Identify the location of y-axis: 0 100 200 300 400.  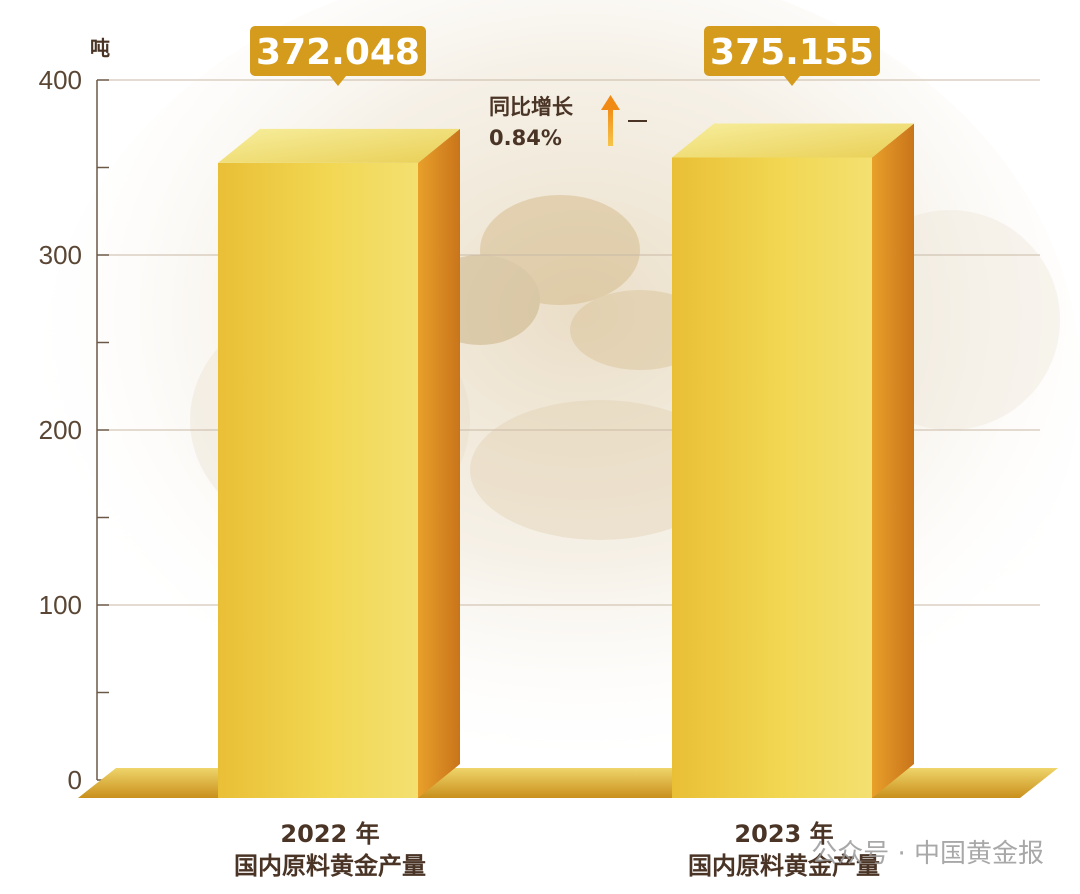
(74, 430).